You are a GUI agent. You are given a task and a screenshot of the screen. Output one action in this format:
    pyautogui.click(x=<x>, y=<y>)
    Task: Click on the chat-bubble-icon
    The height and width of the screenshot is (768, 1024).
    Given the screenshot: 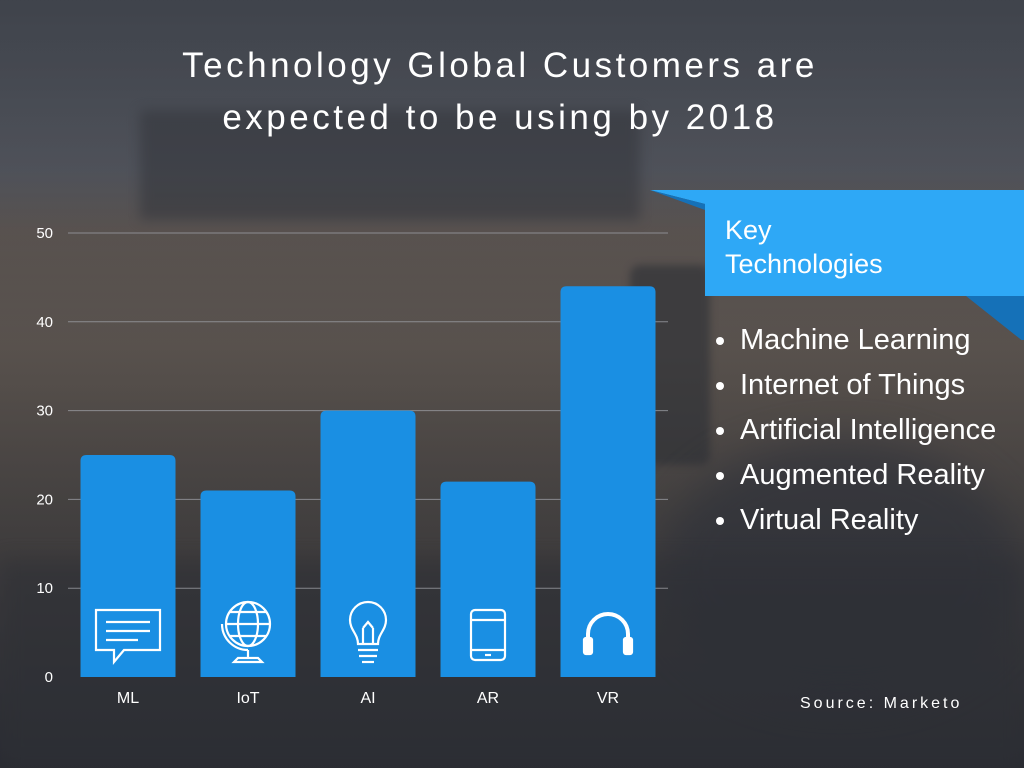 What is the action you would take?
    pyautogui.click(x=128, y=637)
    